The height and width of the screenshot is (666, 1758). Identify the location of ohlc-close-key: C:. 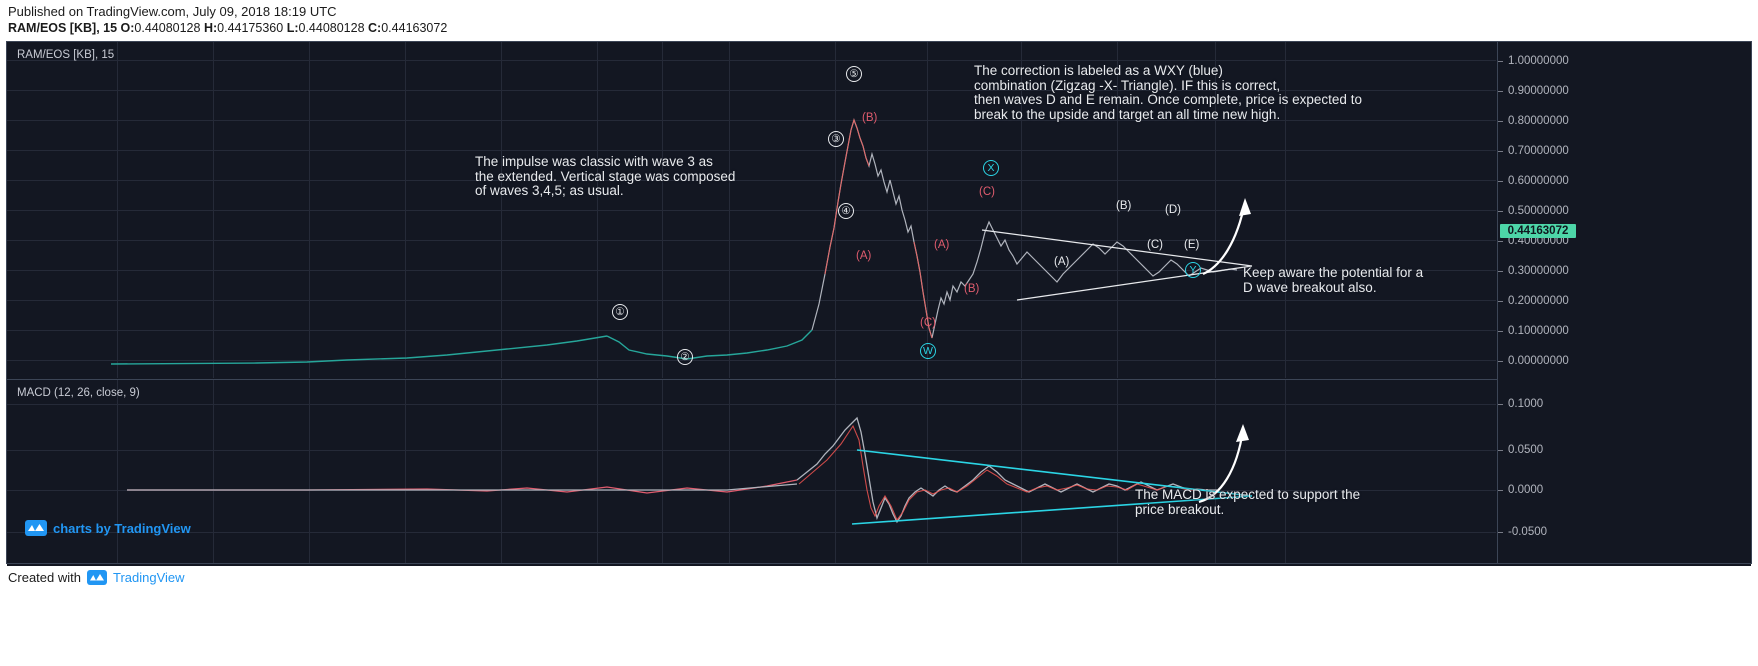
(375, 28).